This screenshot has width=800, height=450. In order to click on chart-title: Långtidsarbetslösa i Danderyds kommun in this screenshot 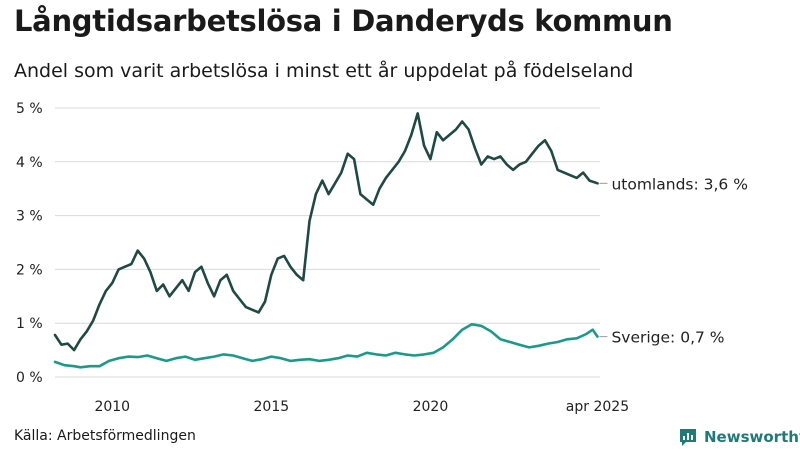, I will do `click(343, 21)`.